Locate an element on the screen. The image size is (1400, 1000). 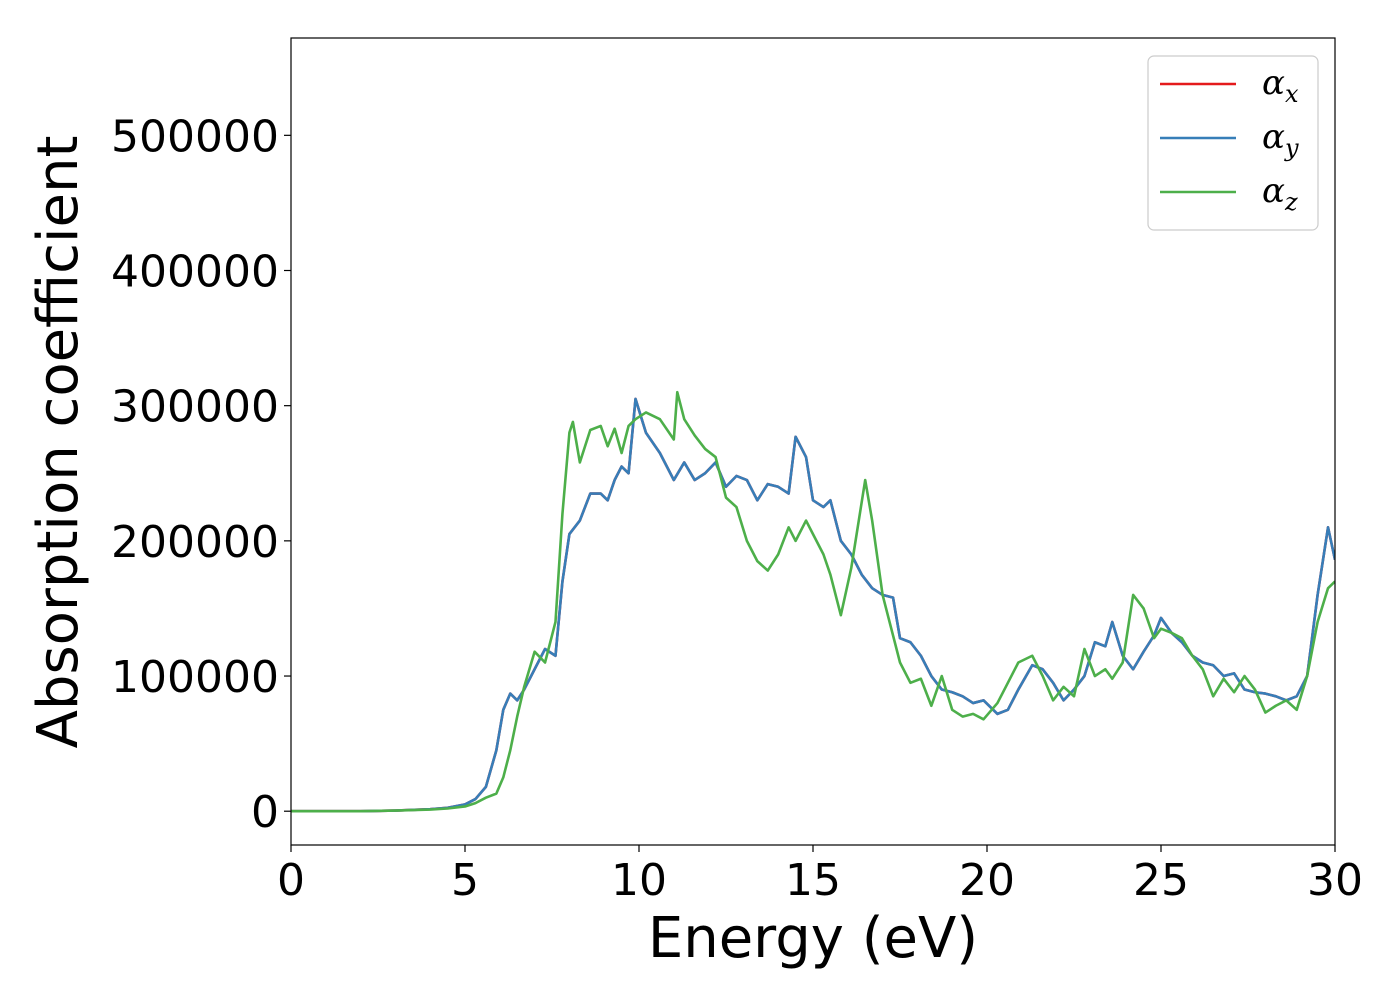
x-tick-label: 20 is located at coordinates (987, 880).